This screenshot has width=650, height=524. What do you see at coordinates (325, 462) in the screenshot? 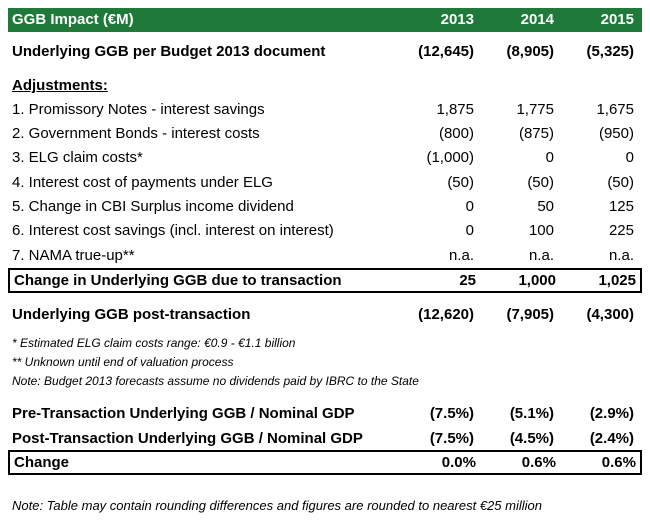
I see `final-change-row: Change 0.0% 0.6% 0.6%` at bounding box center [325, 462].